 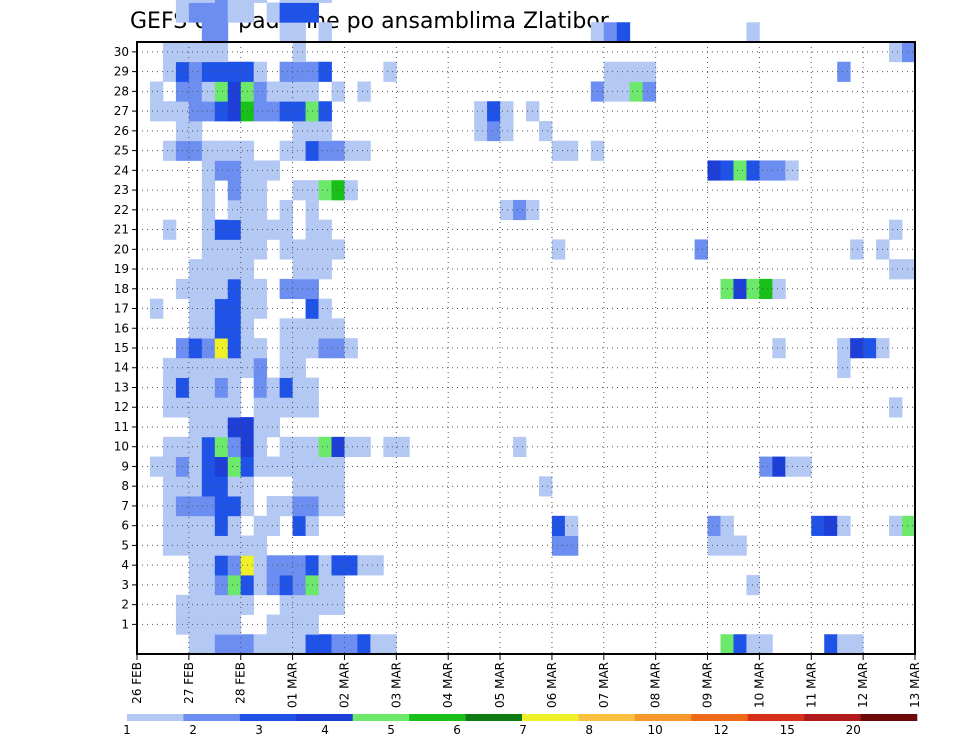 What do you see at coordinates (127, 730) in the screenshot?
I see `colorbar-label: 1` at bounding box center [127, 730].